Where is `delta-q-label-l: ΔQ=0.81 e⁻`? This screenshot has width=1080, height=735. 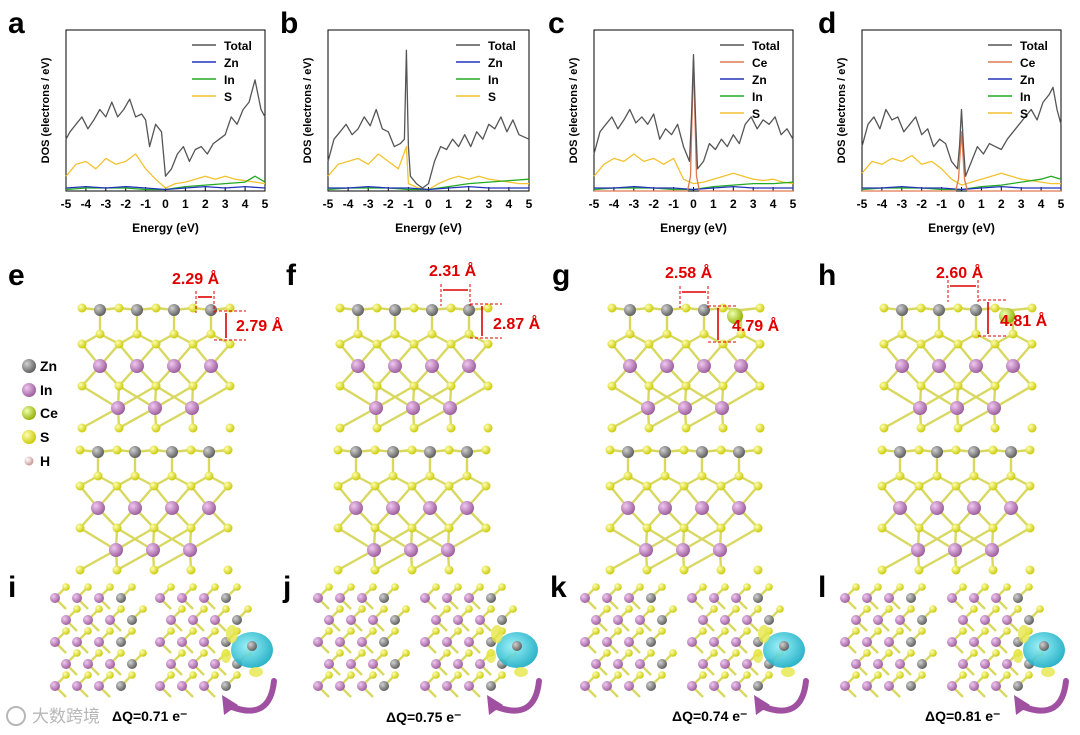 delta-q-label-l: ΔQ=0.81 e⁻ is located at coordinates (962, 716).